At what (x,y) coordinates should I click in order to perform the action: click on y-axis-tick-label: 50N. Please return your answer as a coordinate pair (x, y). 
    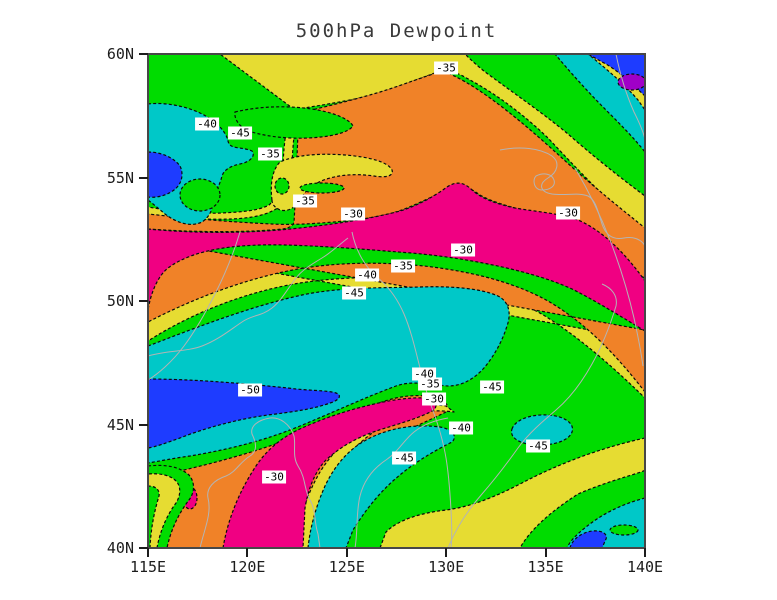
    Looking at the image, I should click on (120, 301).